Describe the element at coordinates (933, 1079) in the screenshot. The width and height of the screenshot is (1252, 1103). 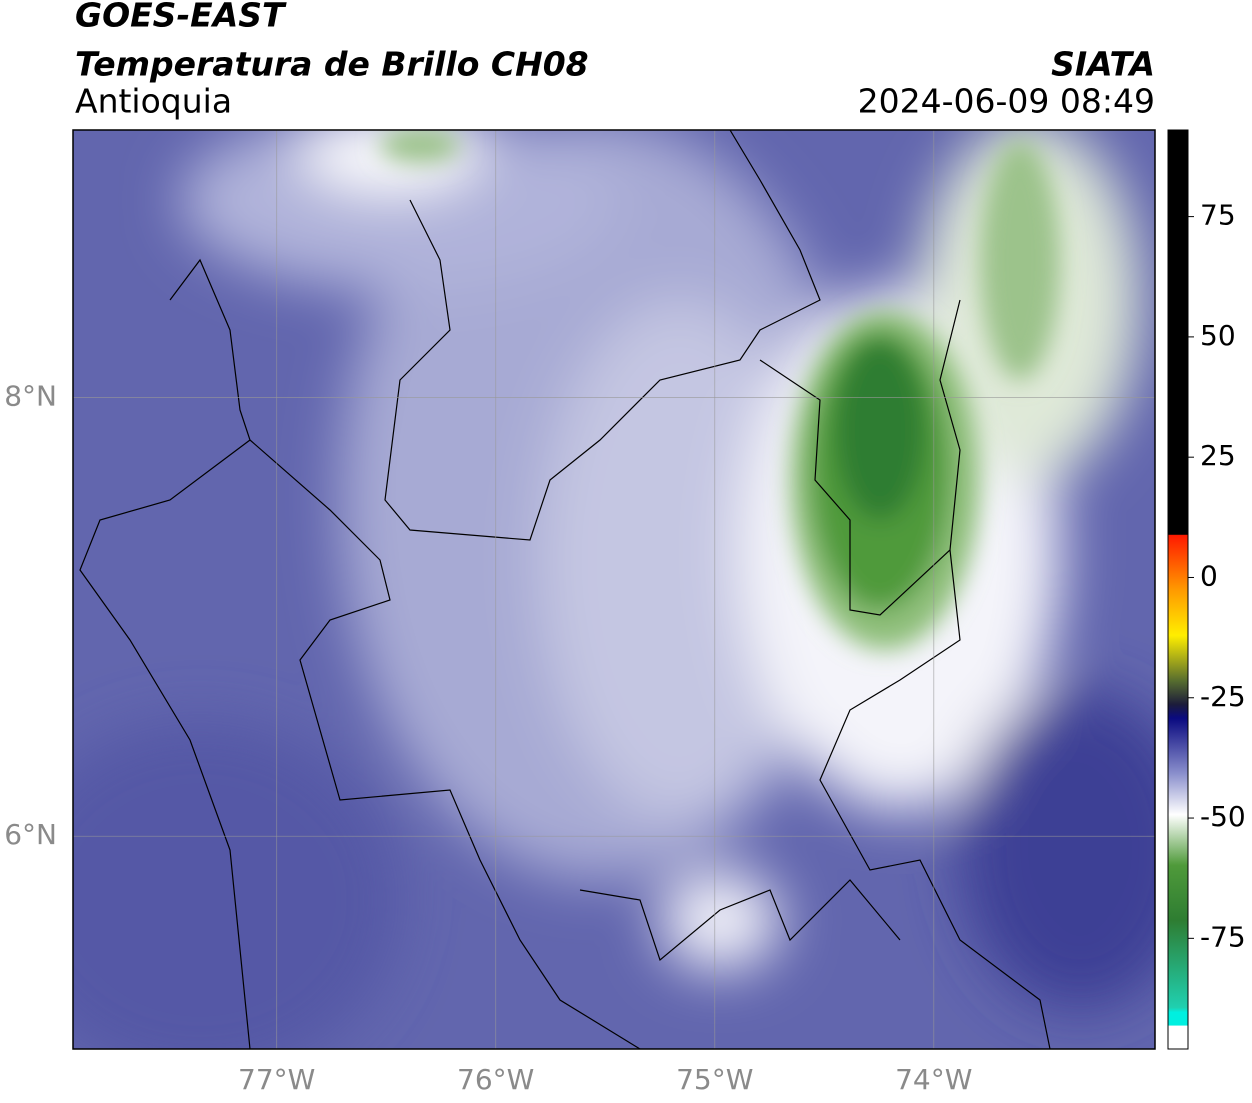
I see `x-tick-label: 74°W` at that location.